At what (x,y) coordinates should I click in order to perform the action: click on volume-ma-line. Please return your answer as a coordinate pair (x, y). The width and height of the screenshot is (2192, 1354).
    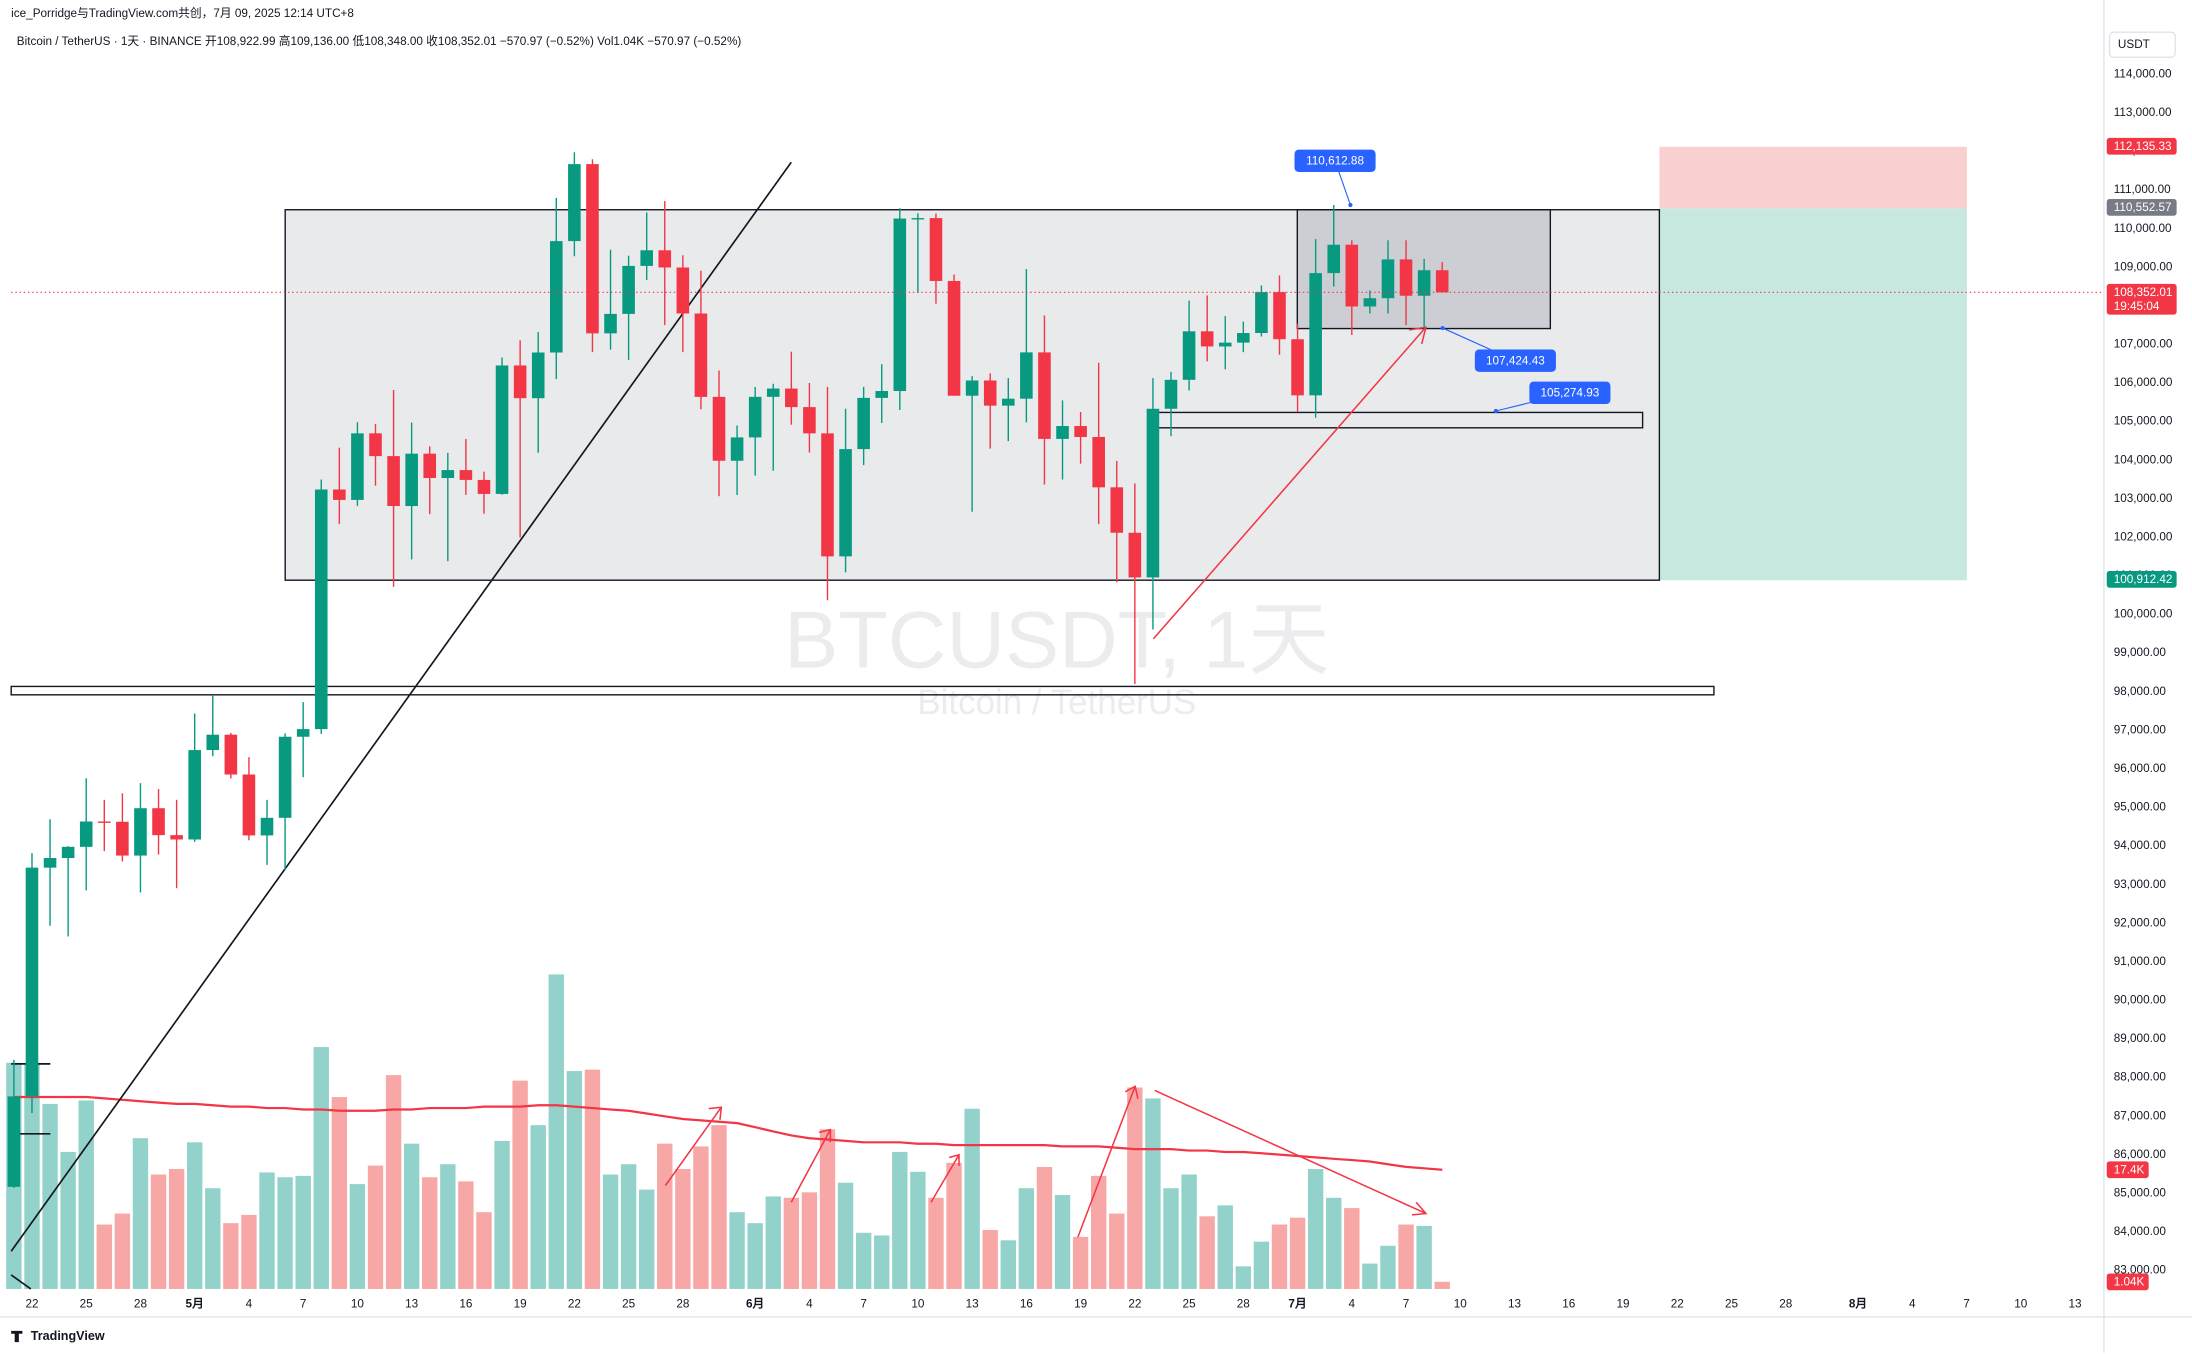
    Looking at the image, I should click on (728, 1133).